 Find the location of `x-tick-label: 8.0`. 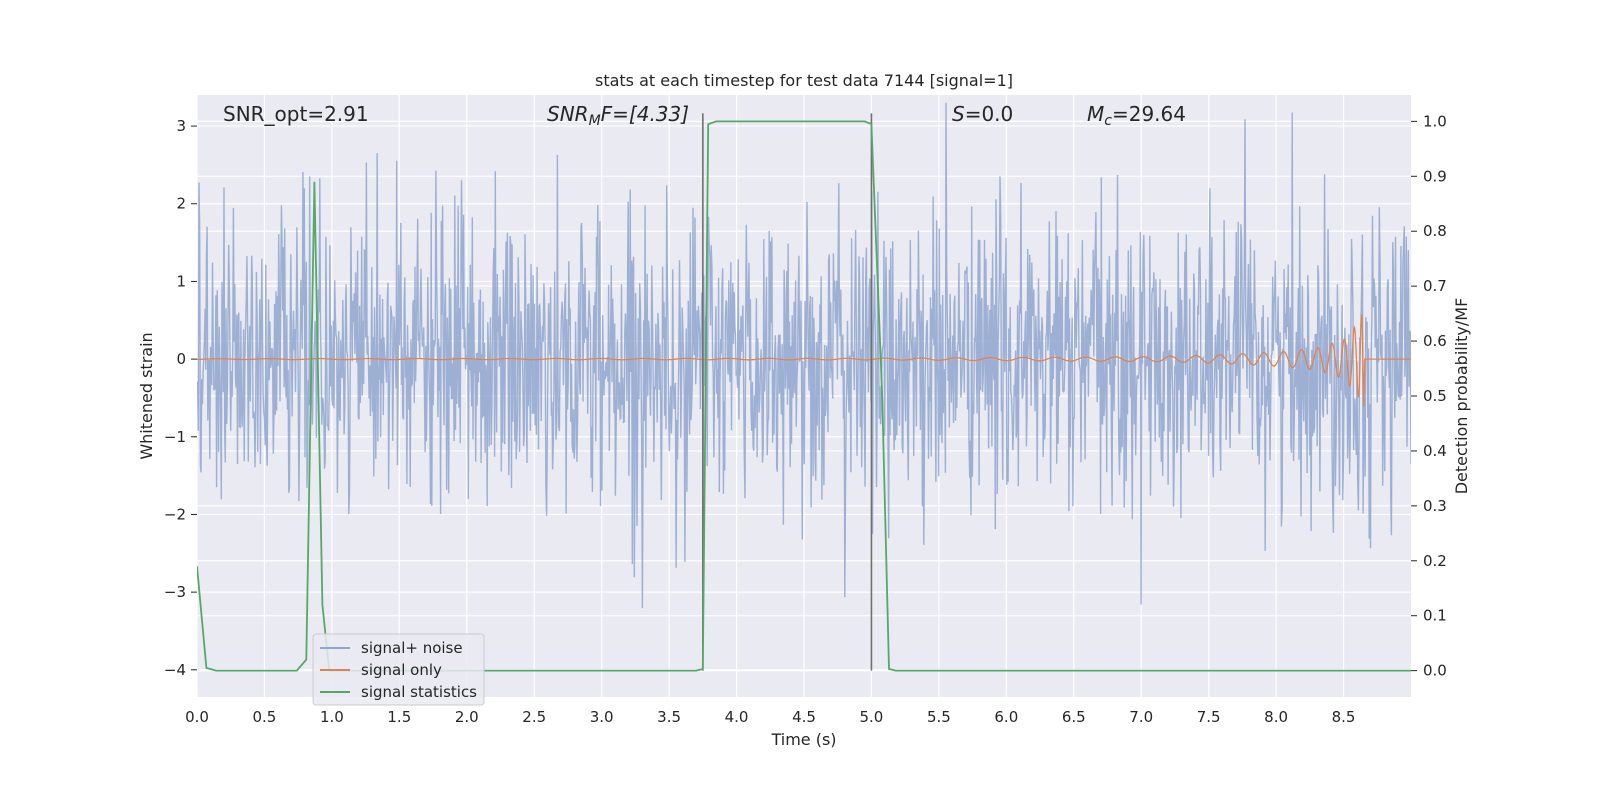

x-tick-label: 8.0 is located at coordinates (1276, 717).